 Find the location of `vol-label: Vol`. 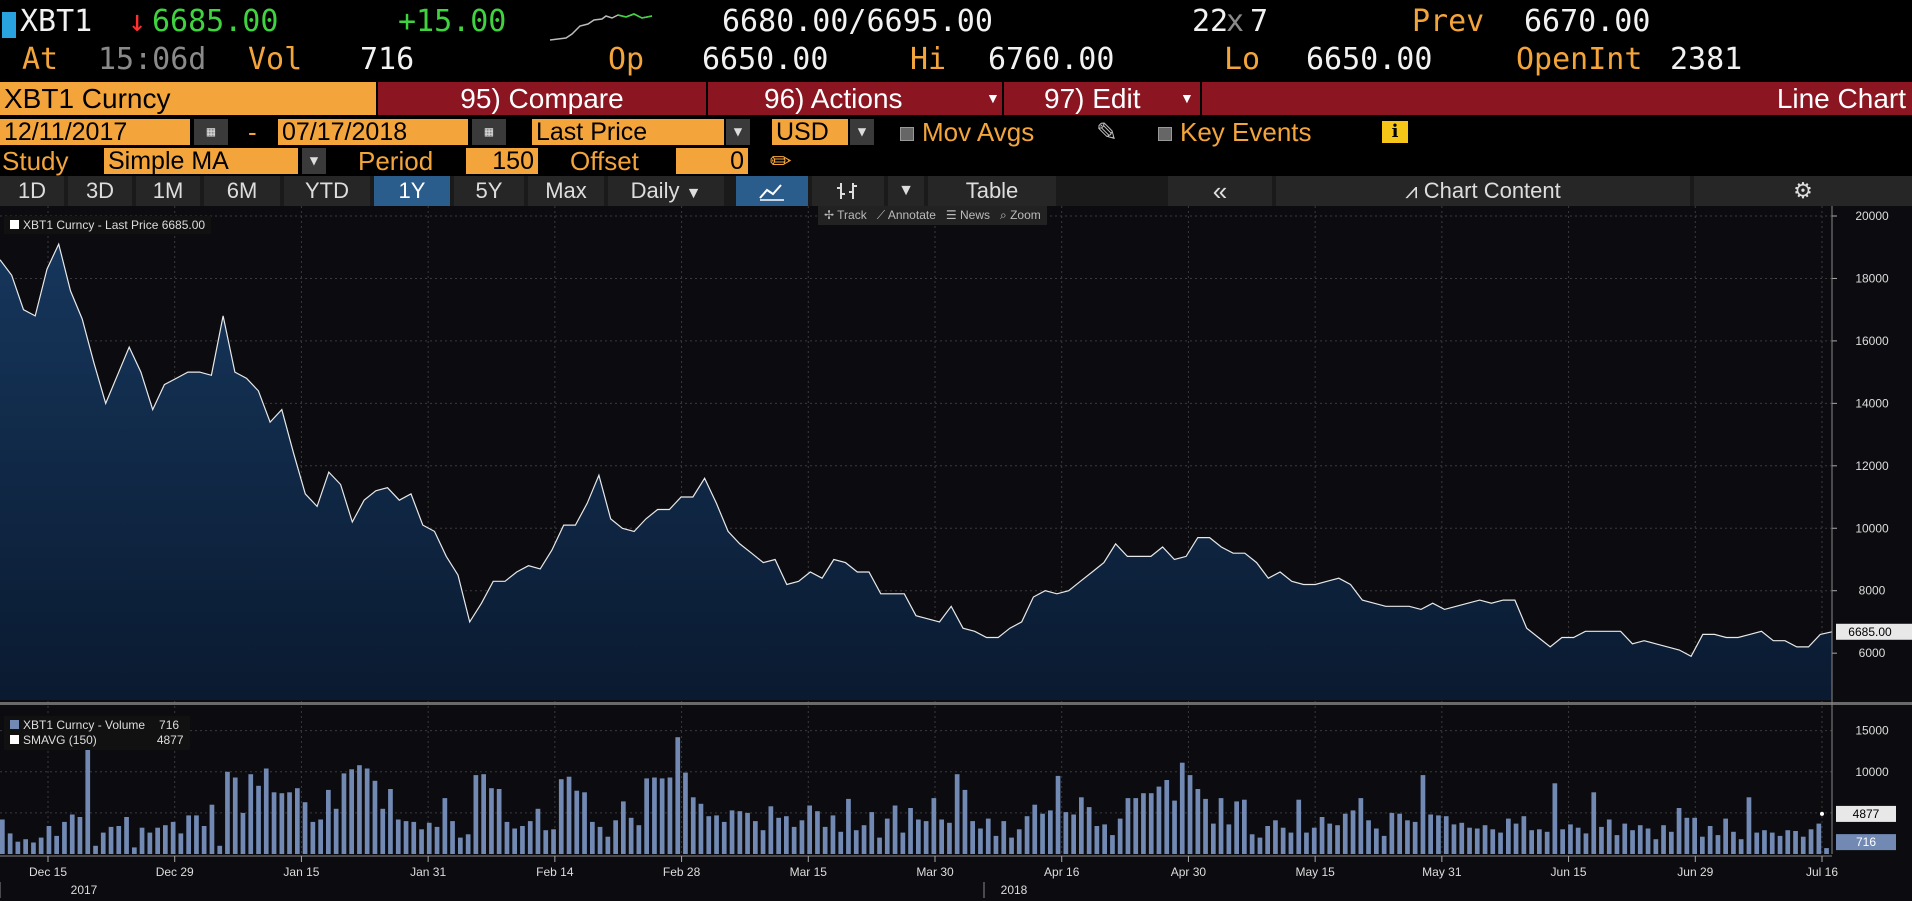

vol-label: Vol is located at coordinates (275, 59).